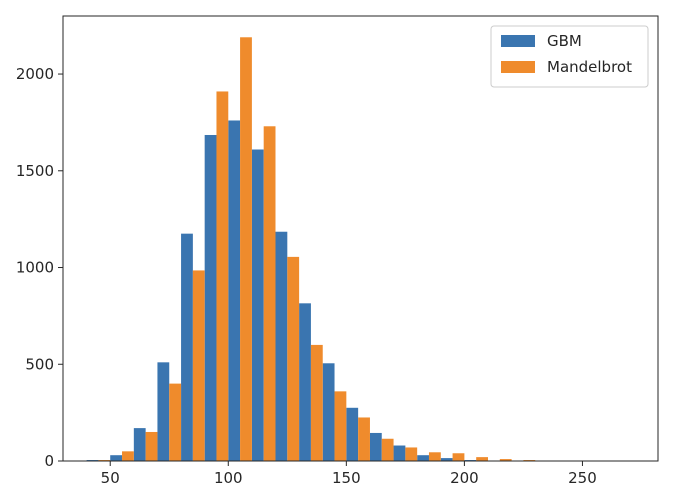 The height and width of the screenshot is (502, 675). What do you see at coordinates (35, 171) in the screenshot?
I see `y-tick-label-1500: 1500` at bounding box center [35, 171].